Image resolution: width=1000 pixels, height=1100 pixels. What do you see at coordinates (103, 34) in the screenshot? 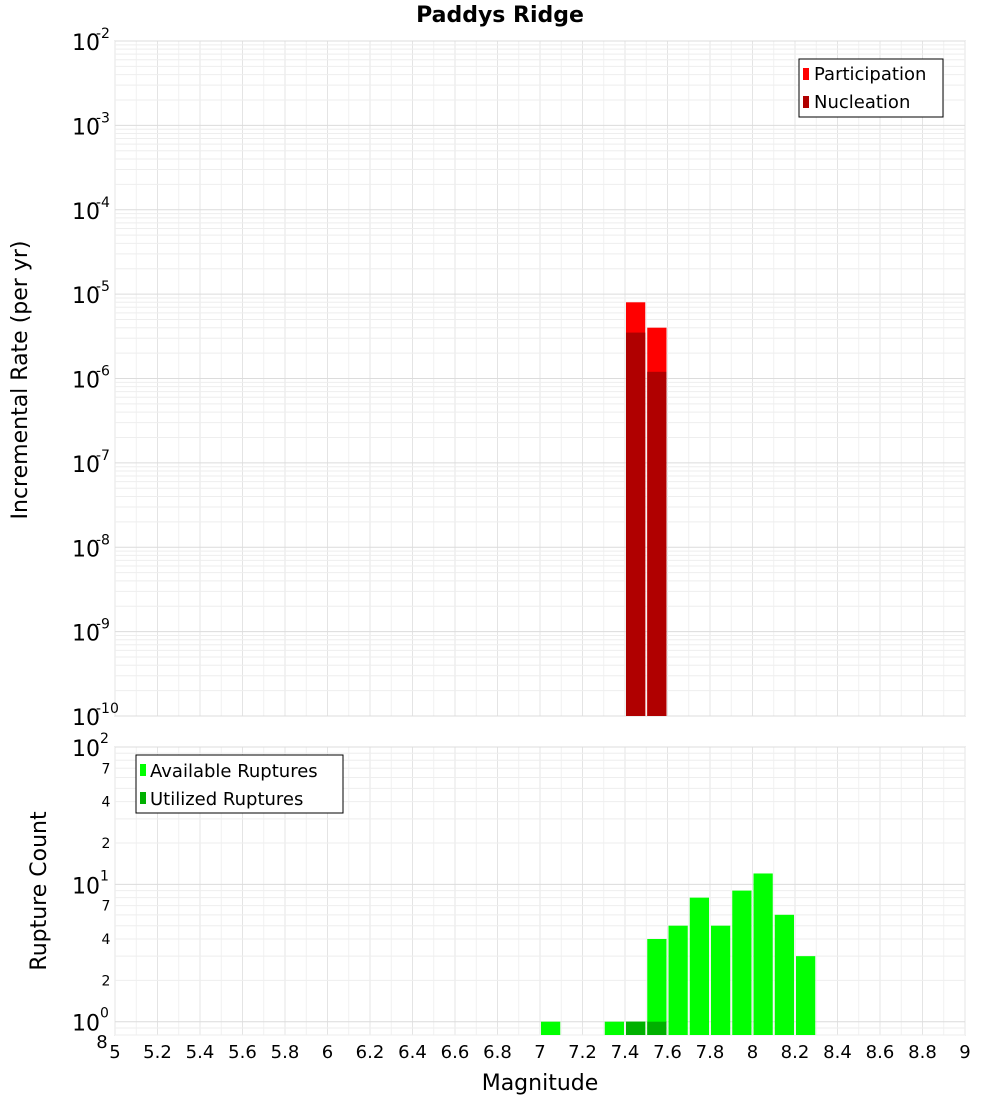
I see `top-y-tick-exponent: -2` at bounding box center [103, 34].